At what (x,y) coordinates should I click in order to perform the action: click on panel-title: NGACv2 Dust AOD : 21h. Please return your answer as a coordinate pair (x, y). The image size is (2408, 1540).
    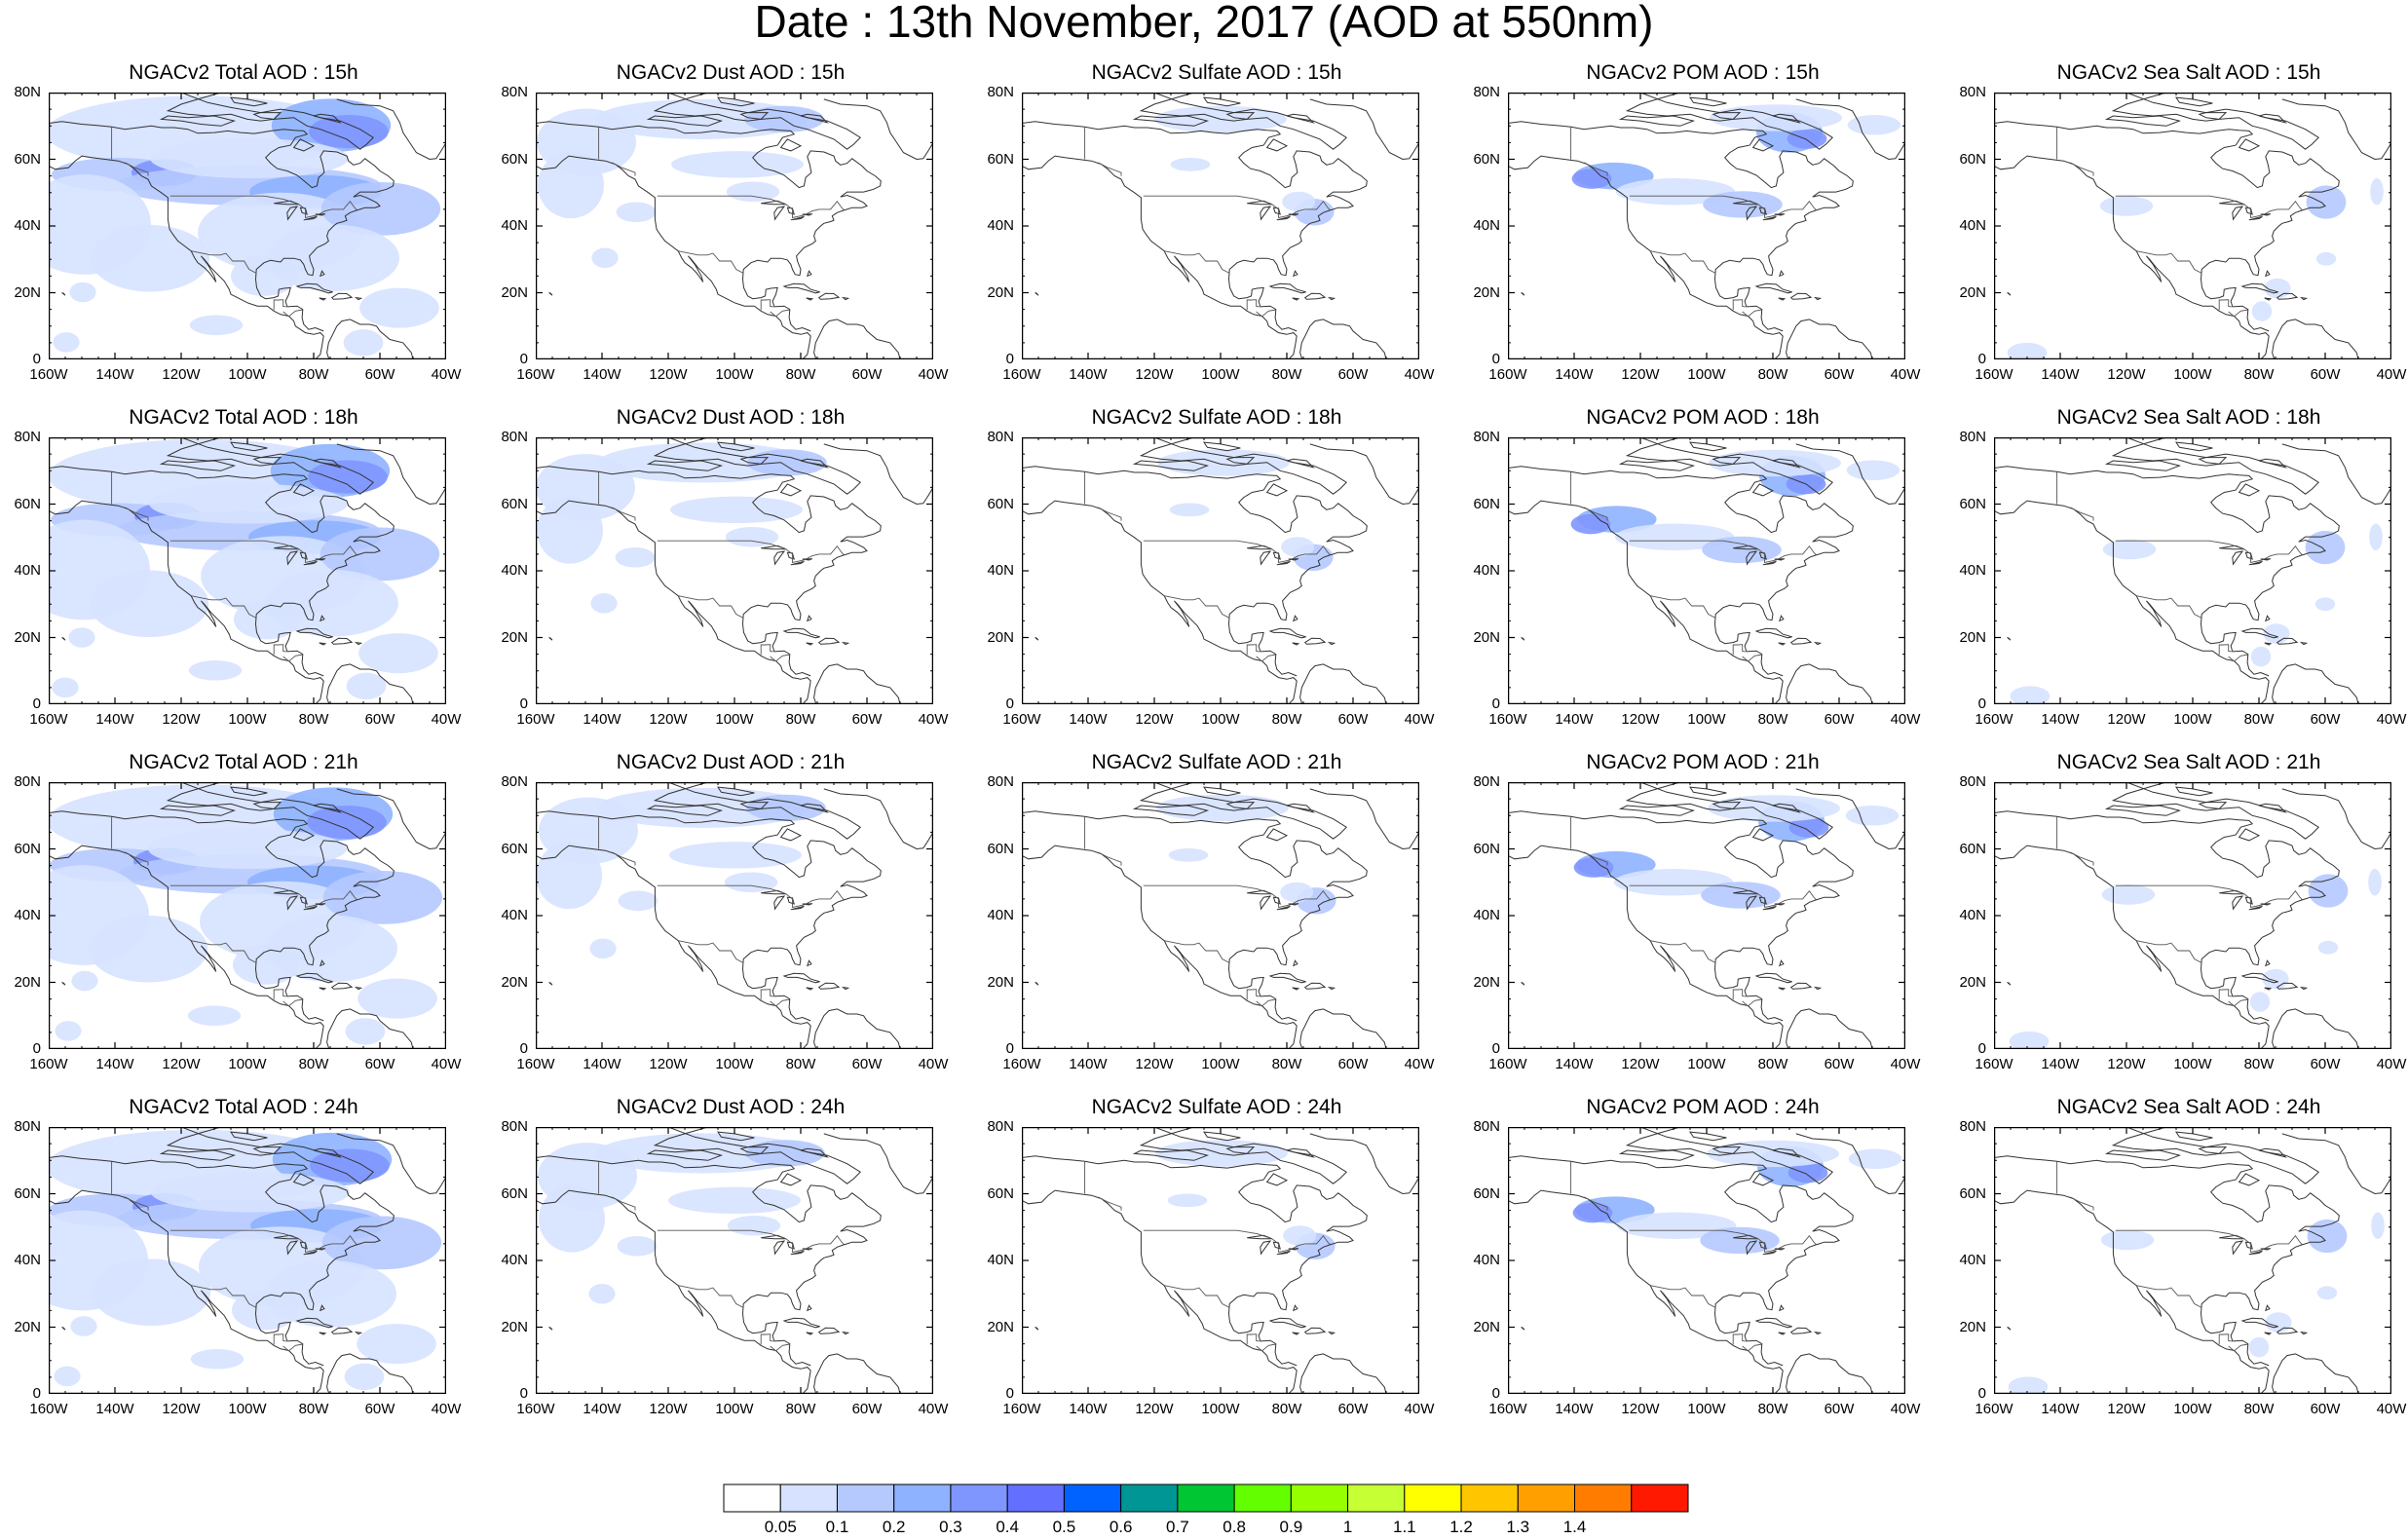
    Looking at the image, I should click on (731, 762).